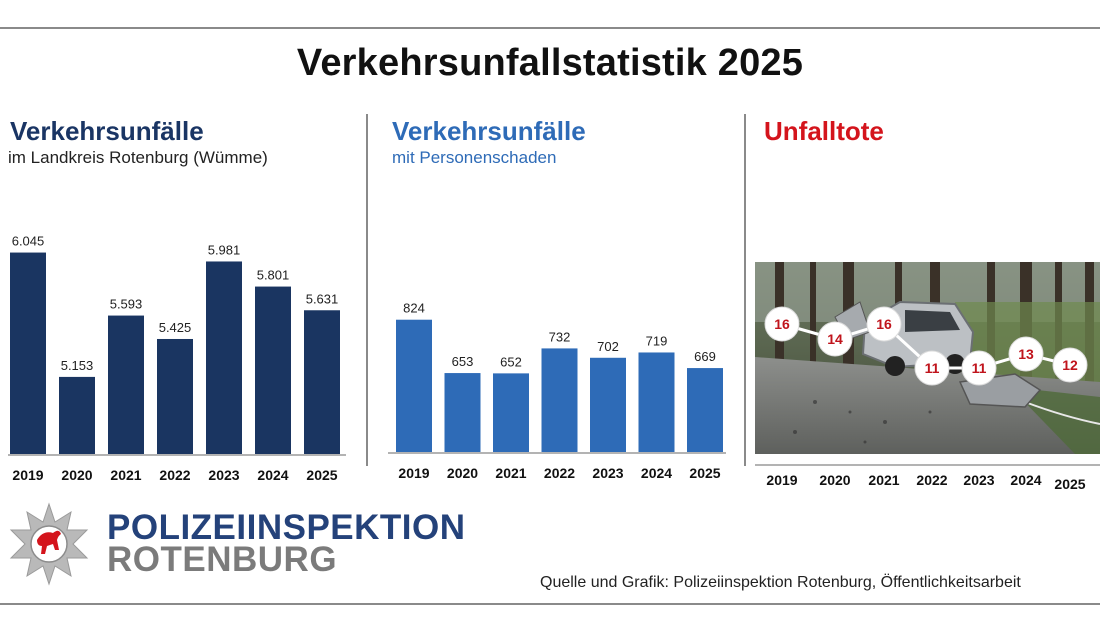  What do you see at coordinates (77, 365) in the screenshot?
I see `bar-value-label-2020: 5.153` at bounding box center [77, 365].